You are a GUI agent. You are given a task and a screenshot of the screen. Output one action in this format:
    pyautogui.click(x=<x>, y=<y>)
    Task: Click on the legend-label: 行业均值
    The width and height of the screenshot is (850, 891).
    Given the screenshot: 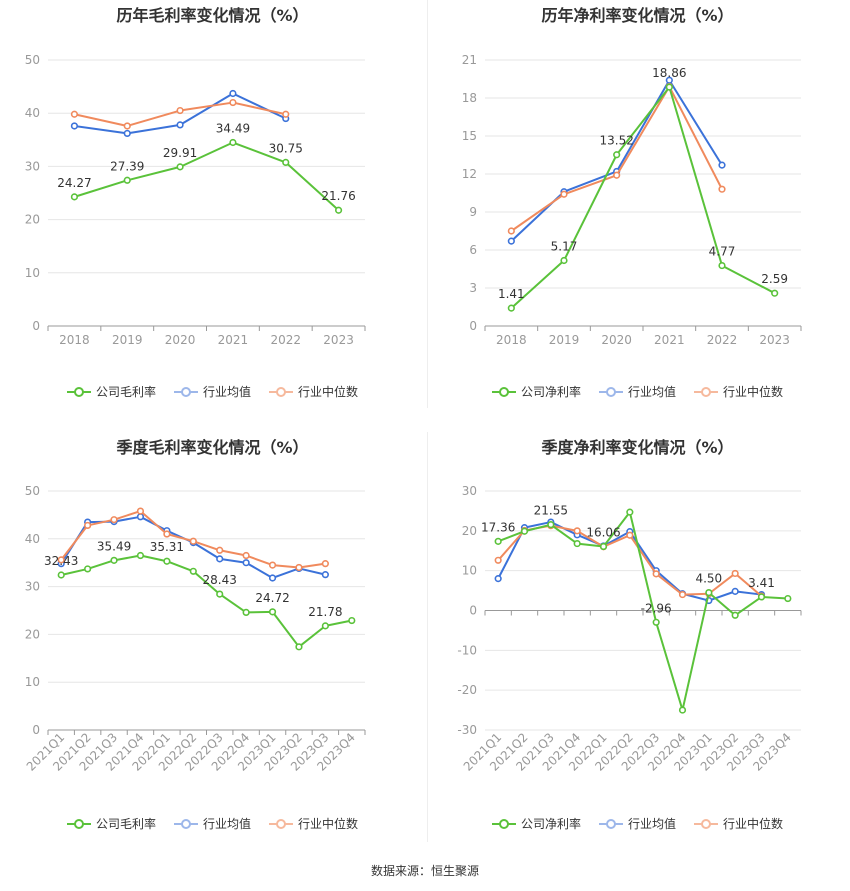 What is the action you would take?
    pyautogui.click(x=651, y=392)
    